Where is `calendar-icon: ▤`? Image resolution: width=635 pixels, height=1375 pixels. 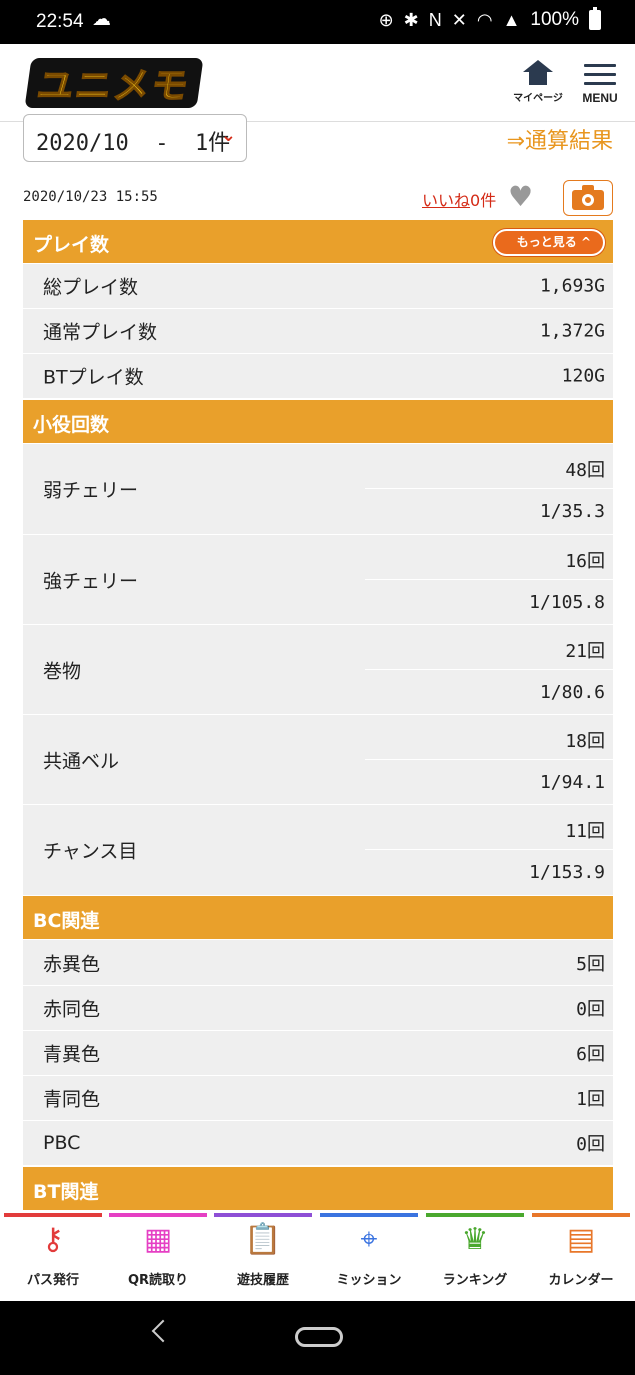 calendar-icon: ▤ is located at coordinates (581, 1239).